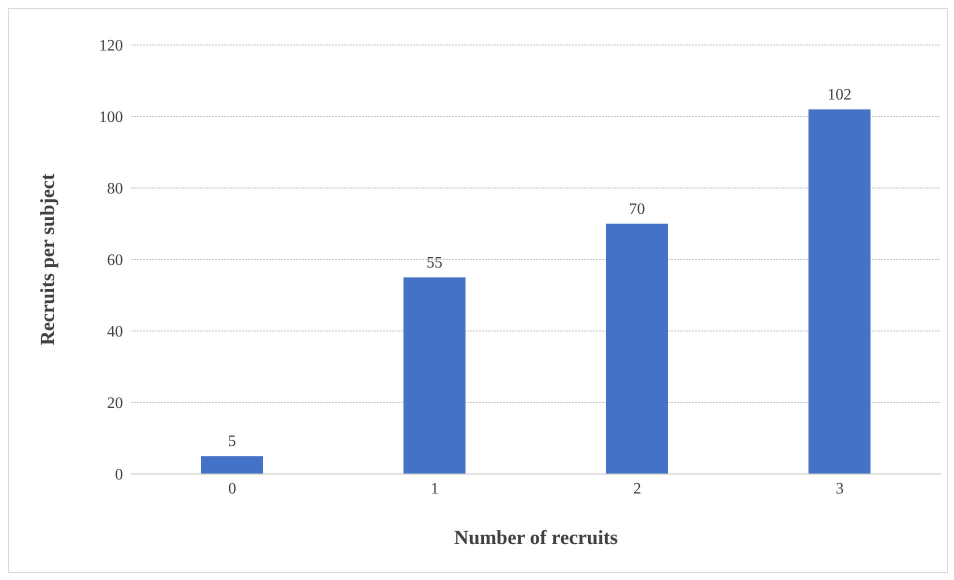 The image size is (954, 580). What do you see at coordinates (434, 263) in the screenshot?
I see `data-label: 55` at bounding box center [434, 263].